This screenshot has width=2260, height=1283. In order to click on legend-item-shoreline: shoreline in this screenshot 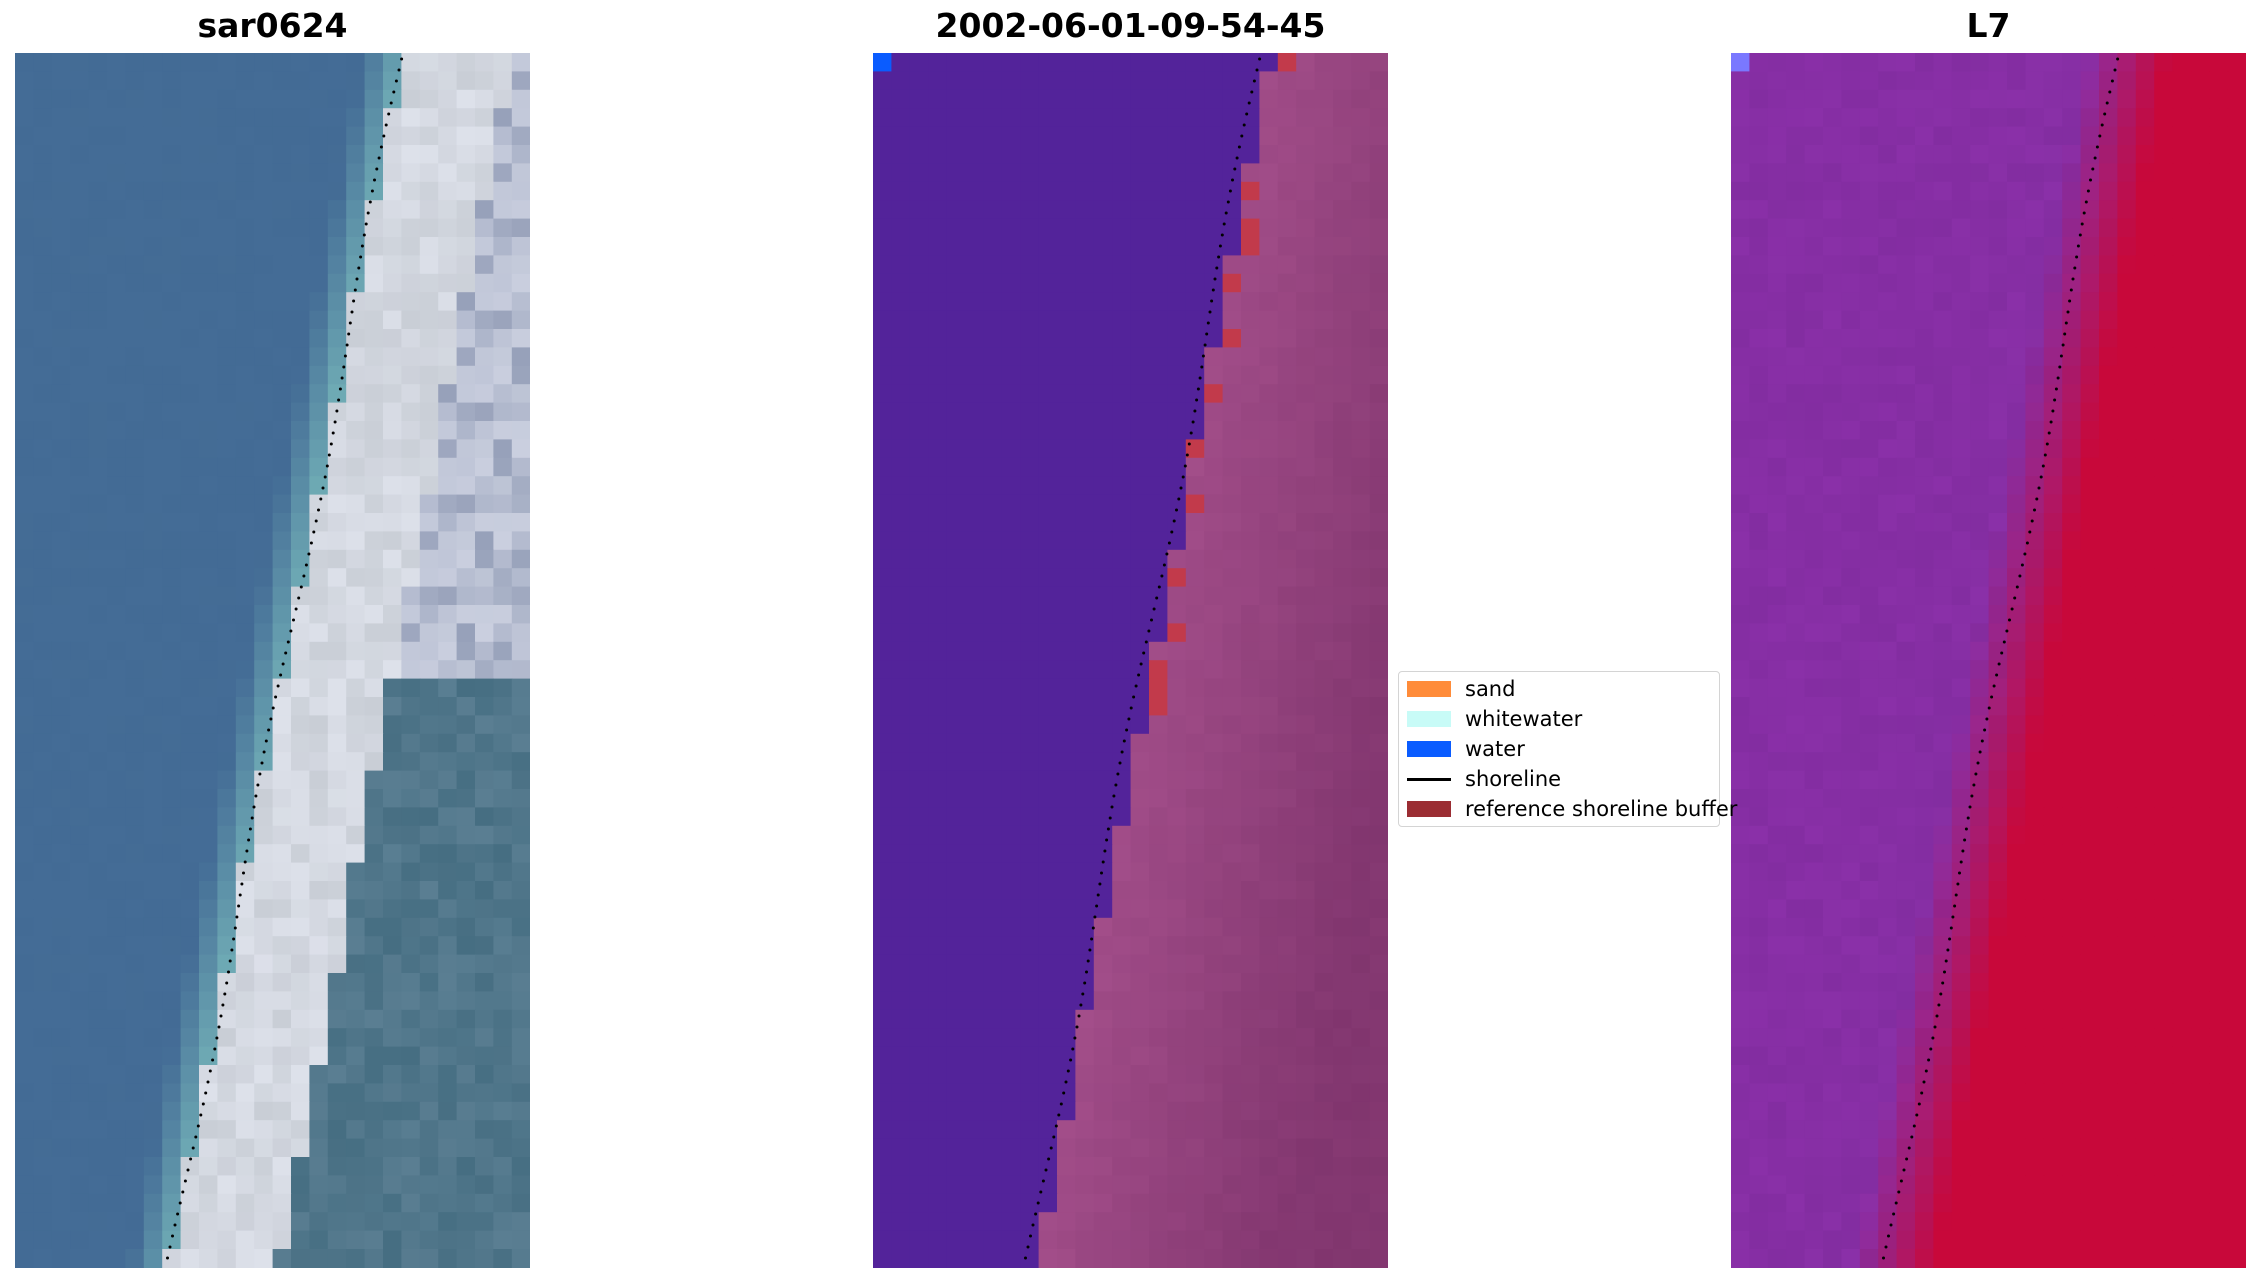, I will do `click(1484, 779)`.